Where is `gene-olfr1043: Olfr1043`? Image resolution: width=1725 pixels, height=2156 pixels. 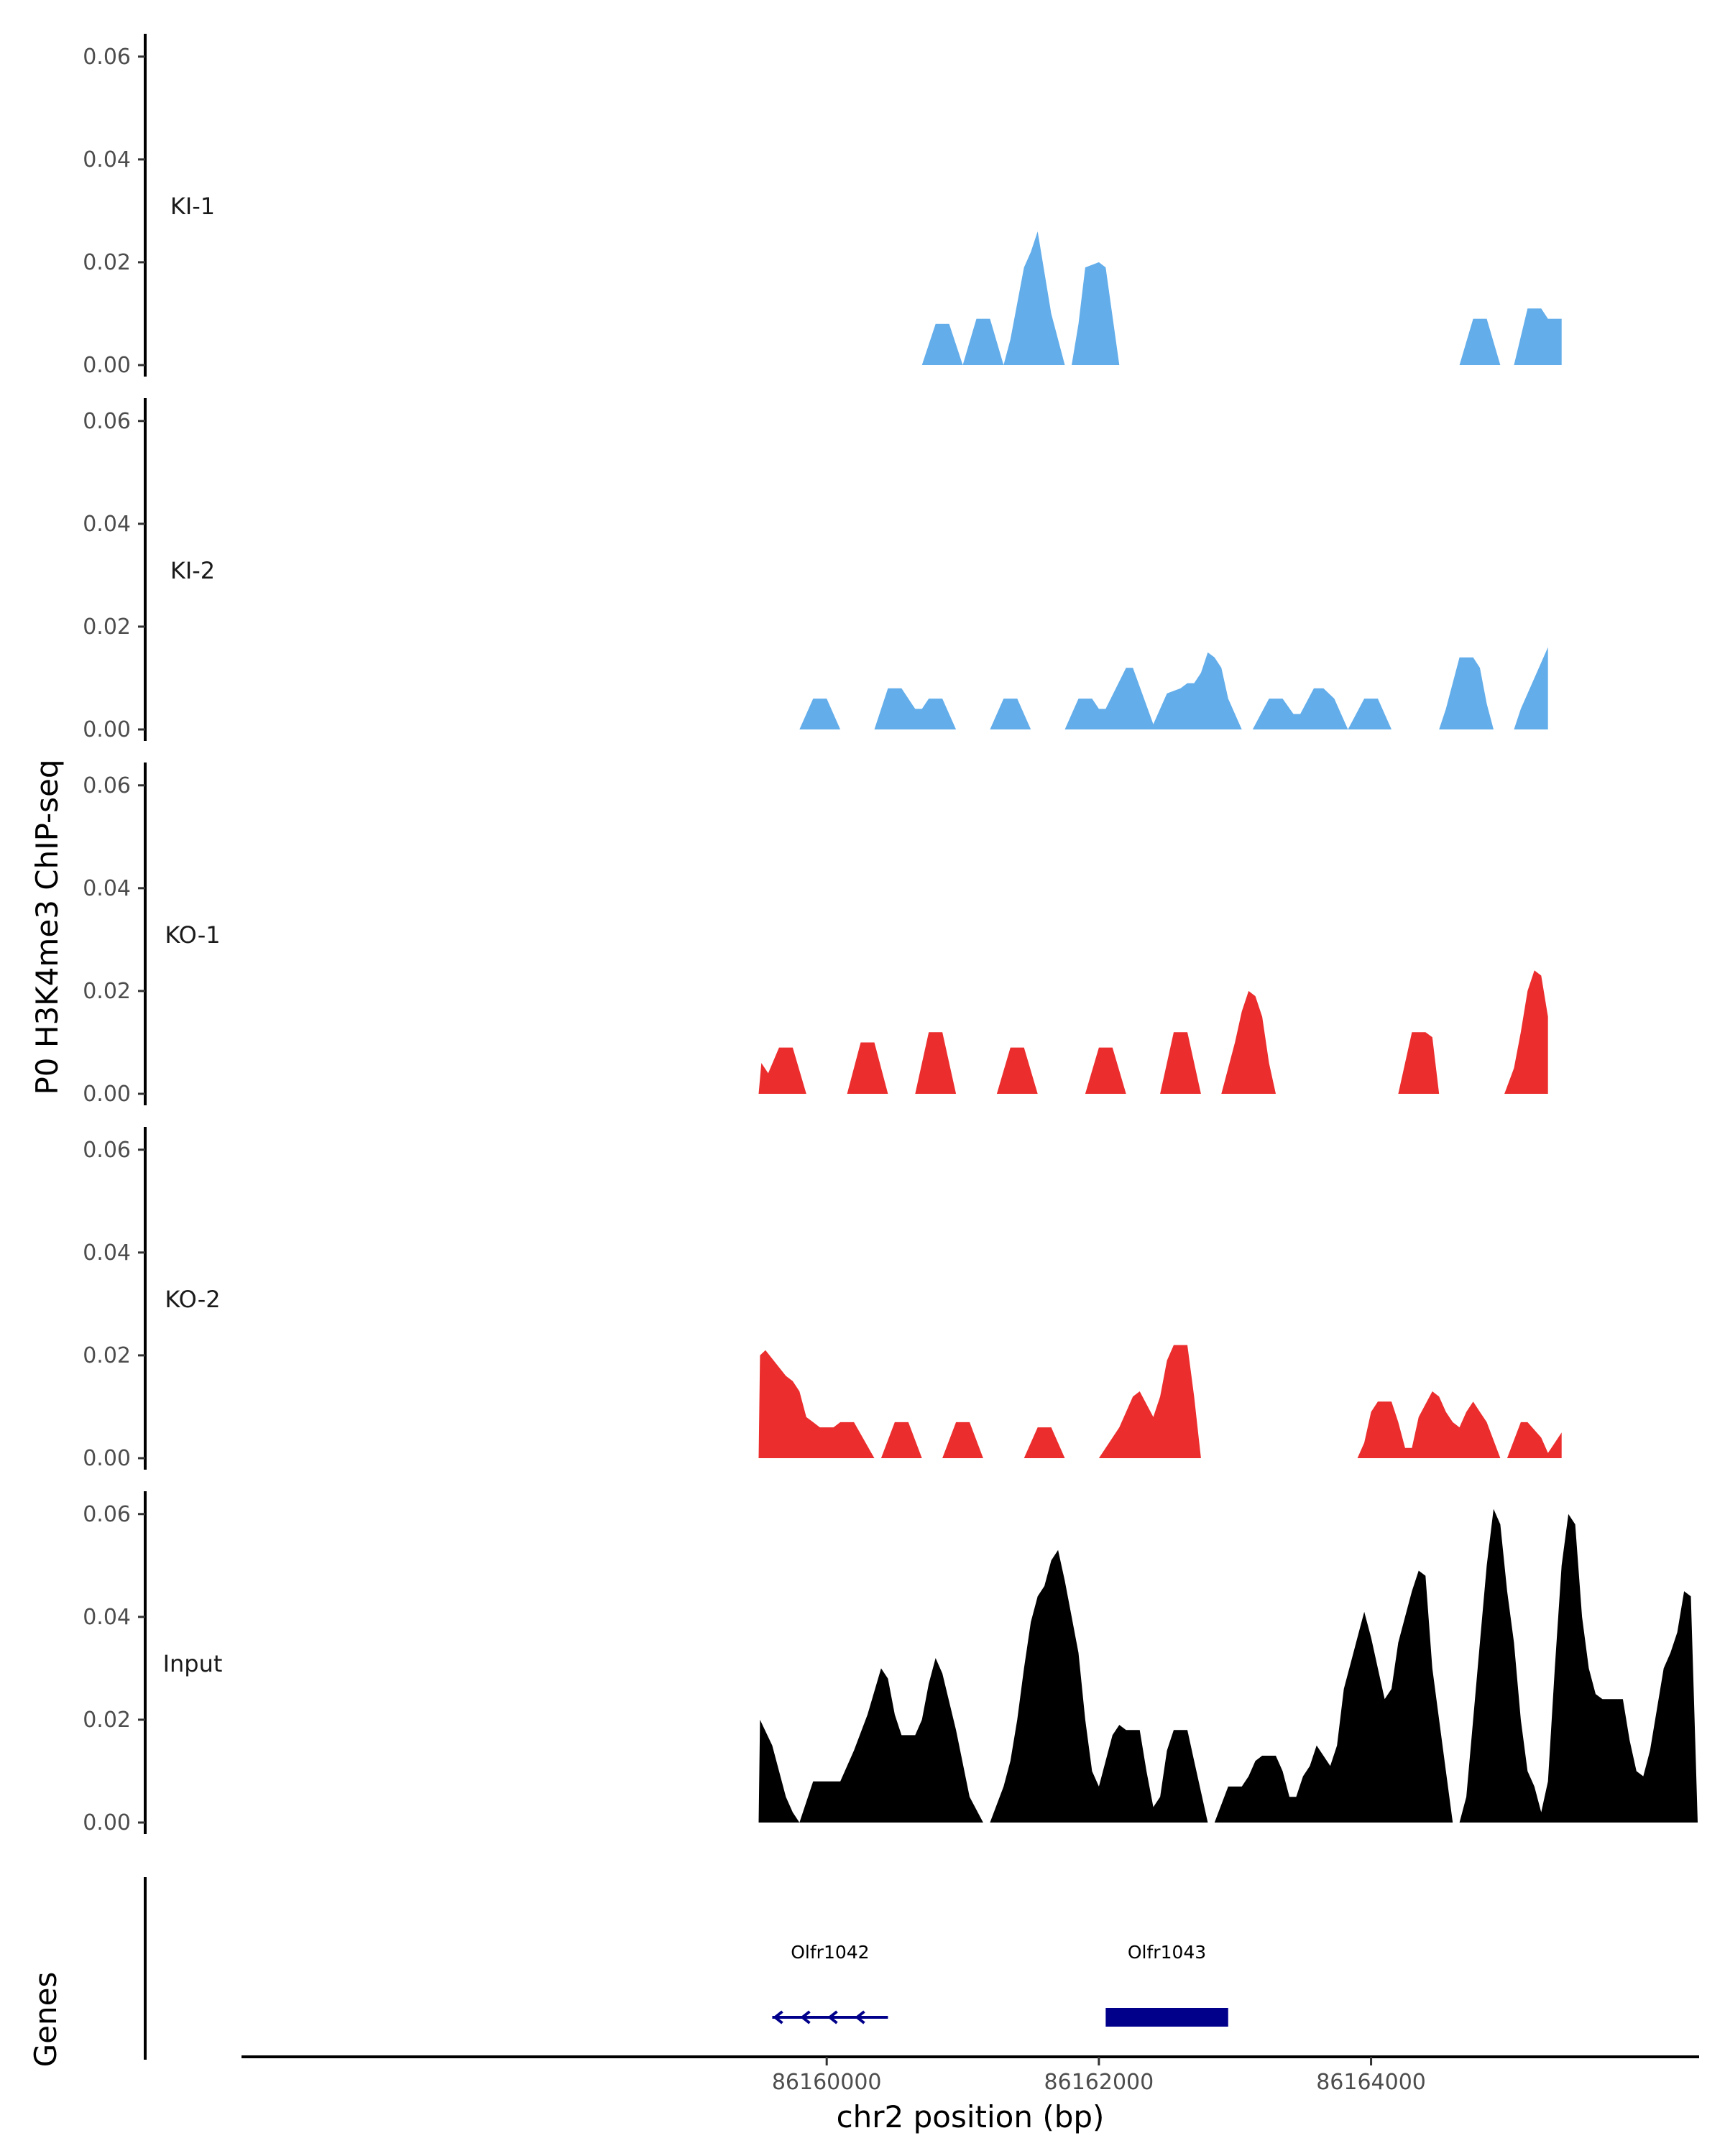 gene-olfr1043: Olfr1043 is located at coordinates (1166, 1985).